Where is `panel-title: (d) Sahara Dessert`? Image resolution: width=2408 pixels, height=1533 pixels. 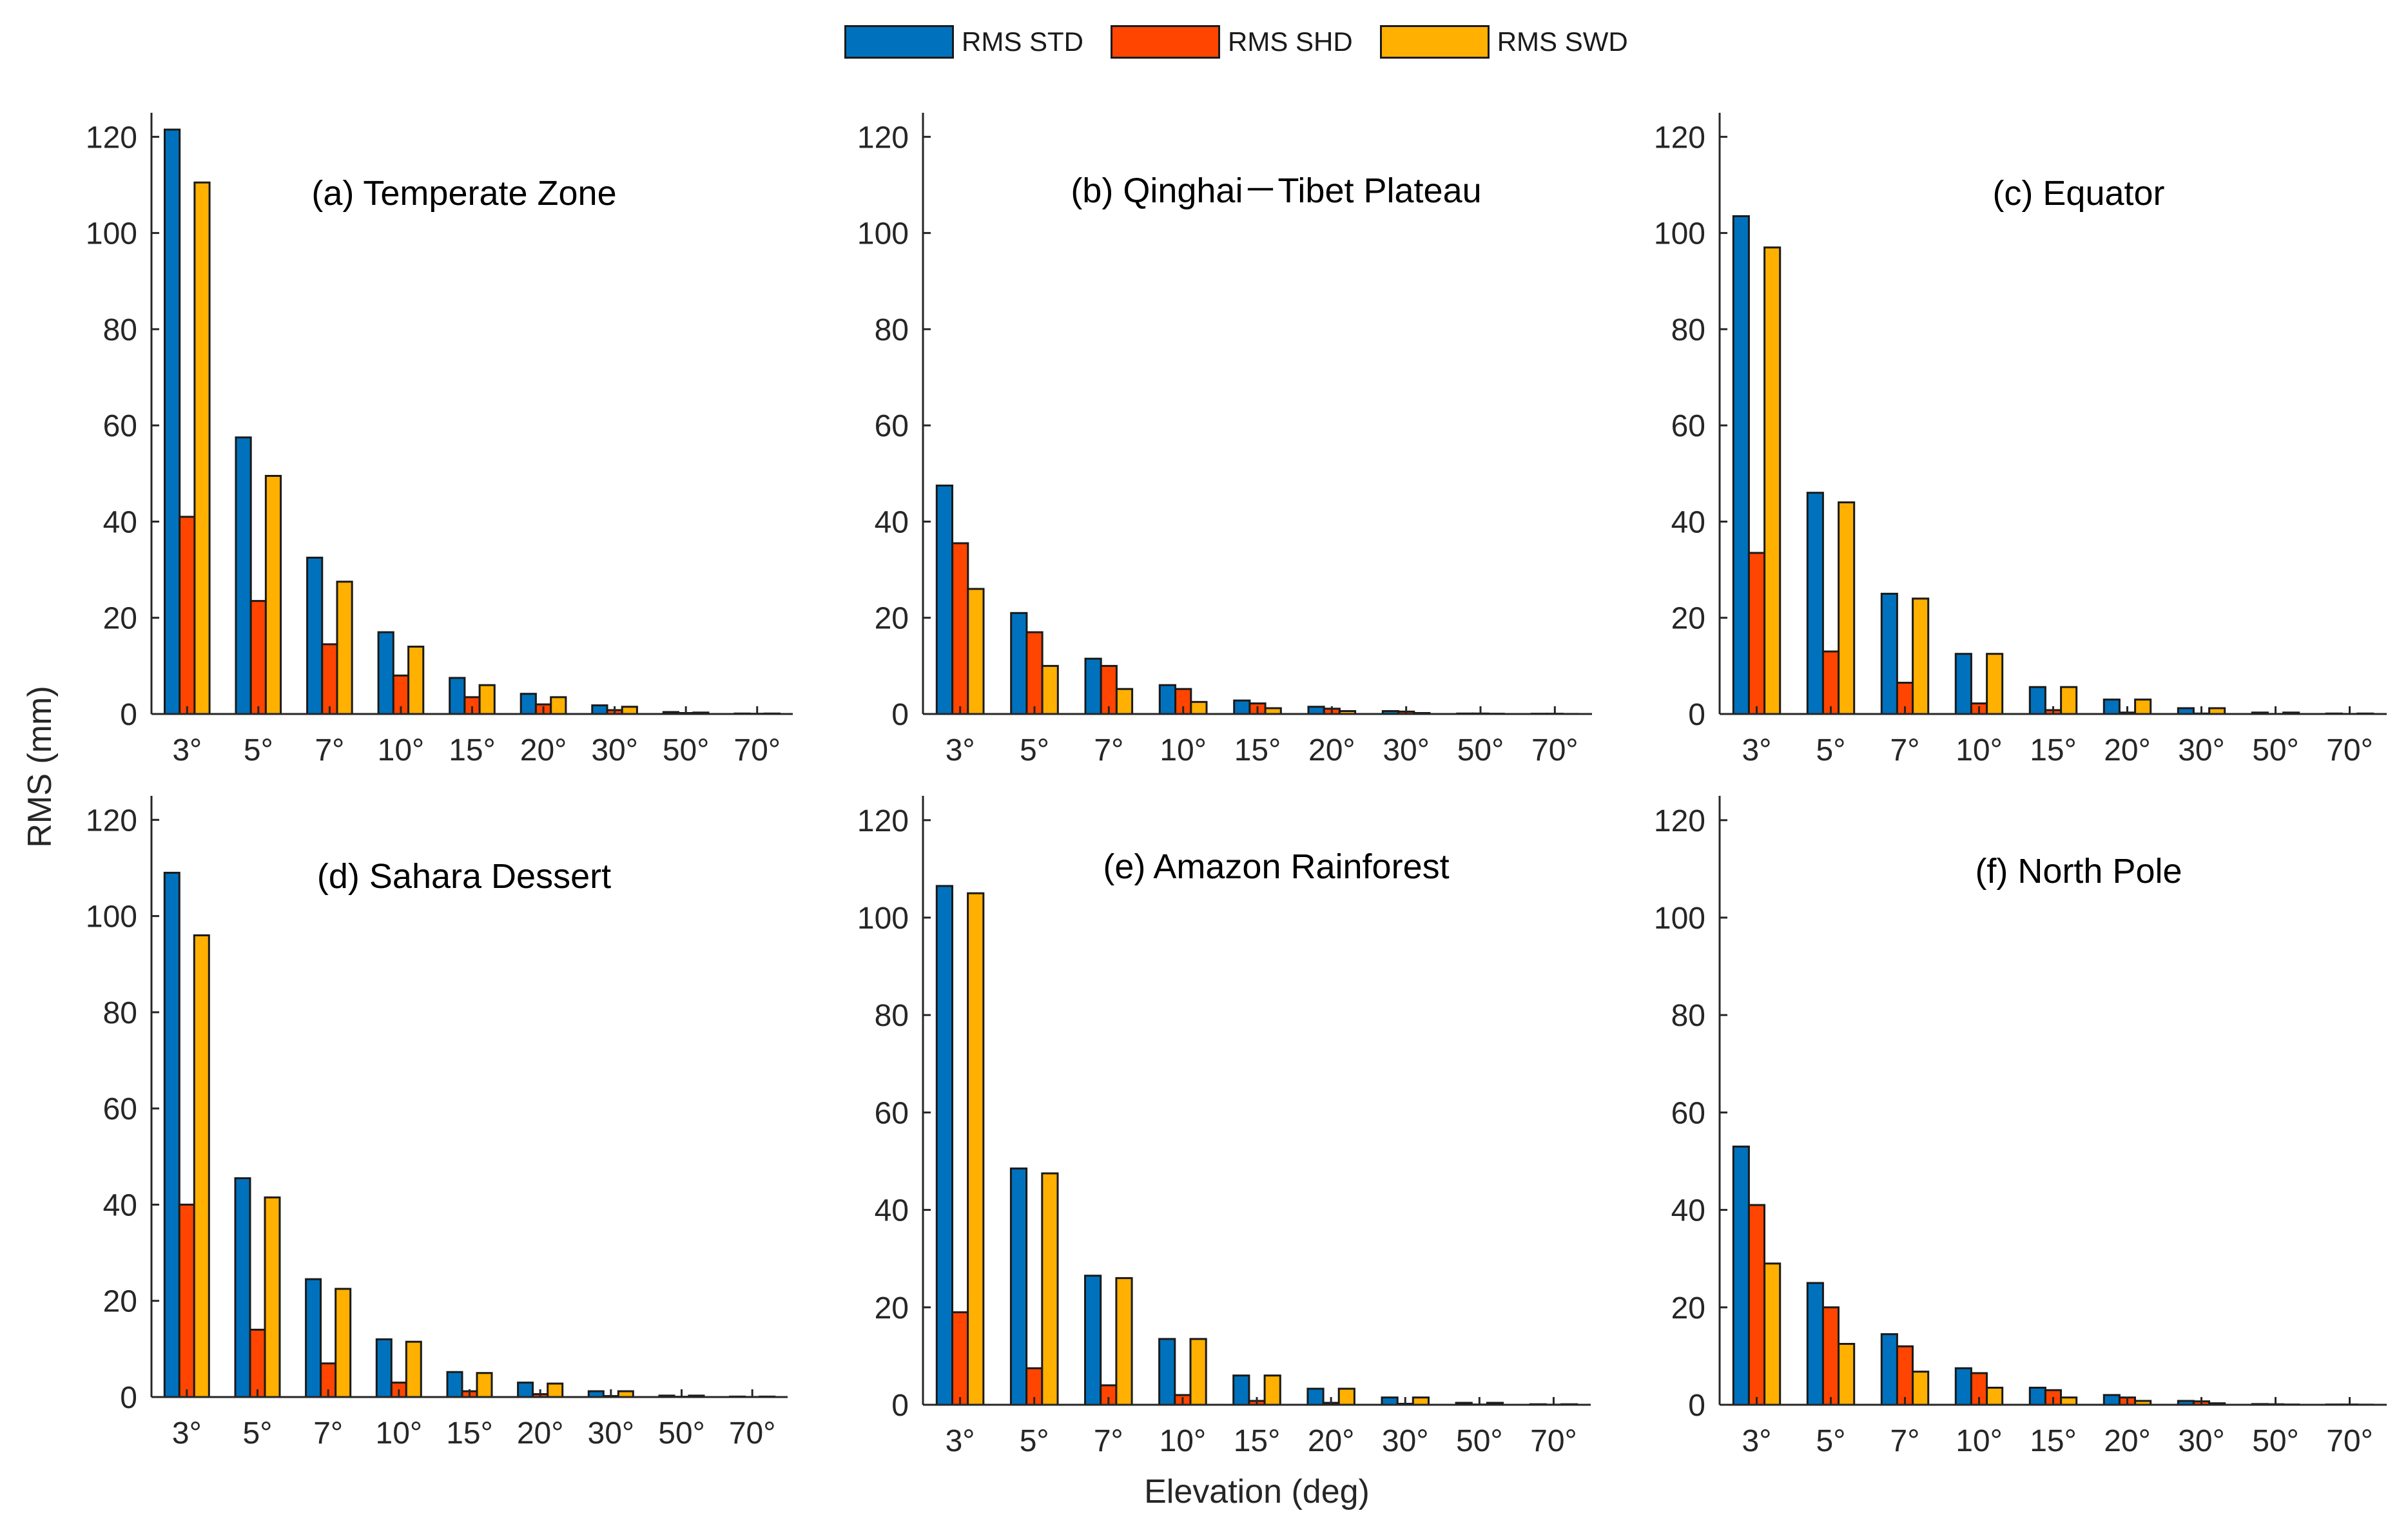 panel-title: (d) Sahara Dessert is located at coordinates (464, 876).